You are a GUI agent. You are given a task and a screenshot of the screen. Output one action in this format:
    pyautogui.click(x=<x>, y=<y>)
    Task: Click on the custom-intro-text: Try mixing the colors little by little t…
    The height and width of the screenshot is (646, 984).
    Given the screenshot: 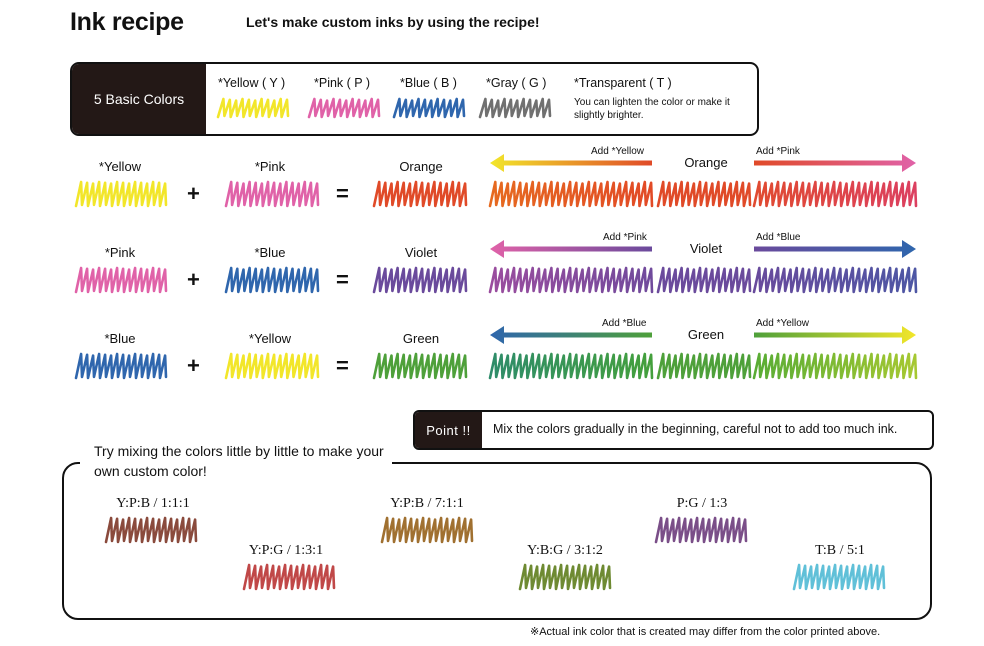 What is the action you would take?
    pyautogui.click(x=239, y=461)
    